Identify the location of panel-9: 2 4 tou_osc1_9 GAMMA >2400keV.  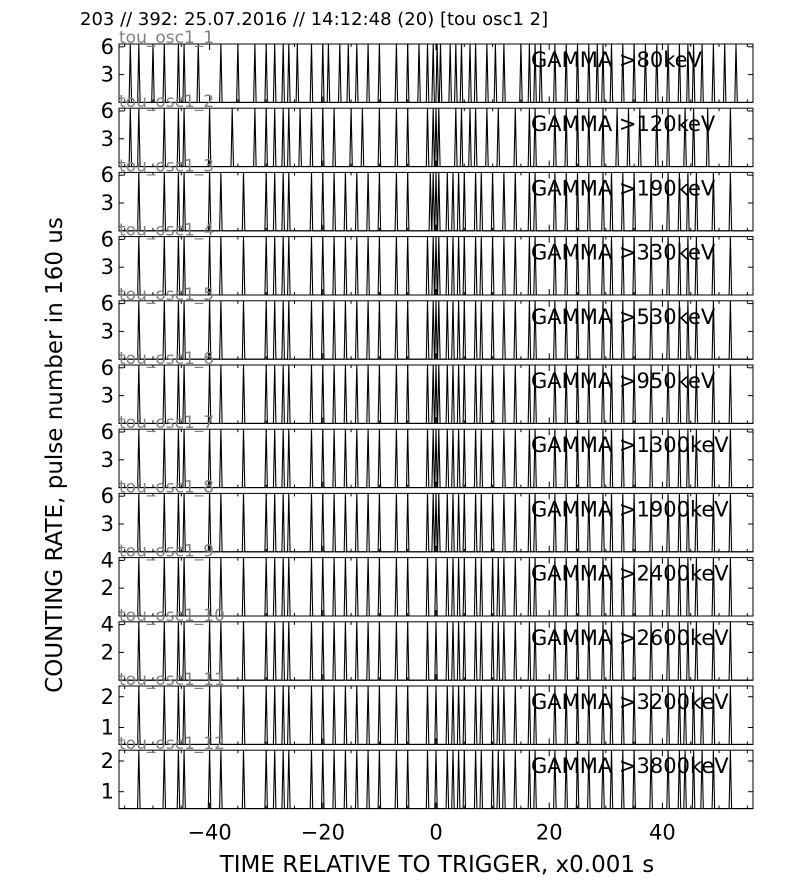
(427, 579).